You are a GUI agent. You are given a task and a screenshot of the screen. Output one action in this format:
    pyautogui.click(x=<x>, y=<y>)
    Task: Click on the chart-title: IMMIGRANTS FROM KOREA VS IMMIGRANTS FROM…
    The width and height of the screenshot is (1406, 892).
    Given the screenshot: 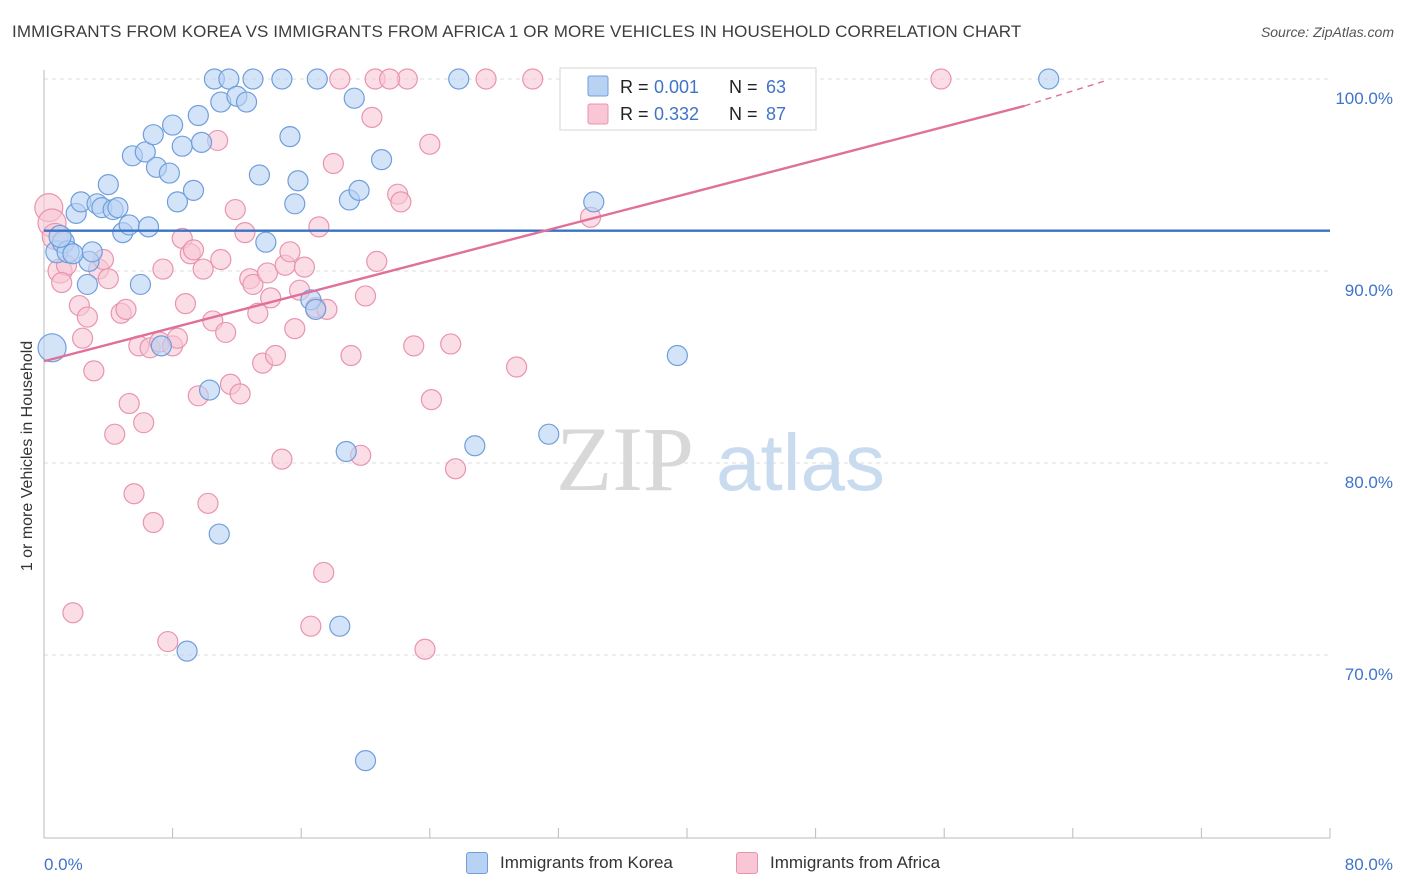 What is the action you would take?
    pyautogui.click(x=517, y=31)
    